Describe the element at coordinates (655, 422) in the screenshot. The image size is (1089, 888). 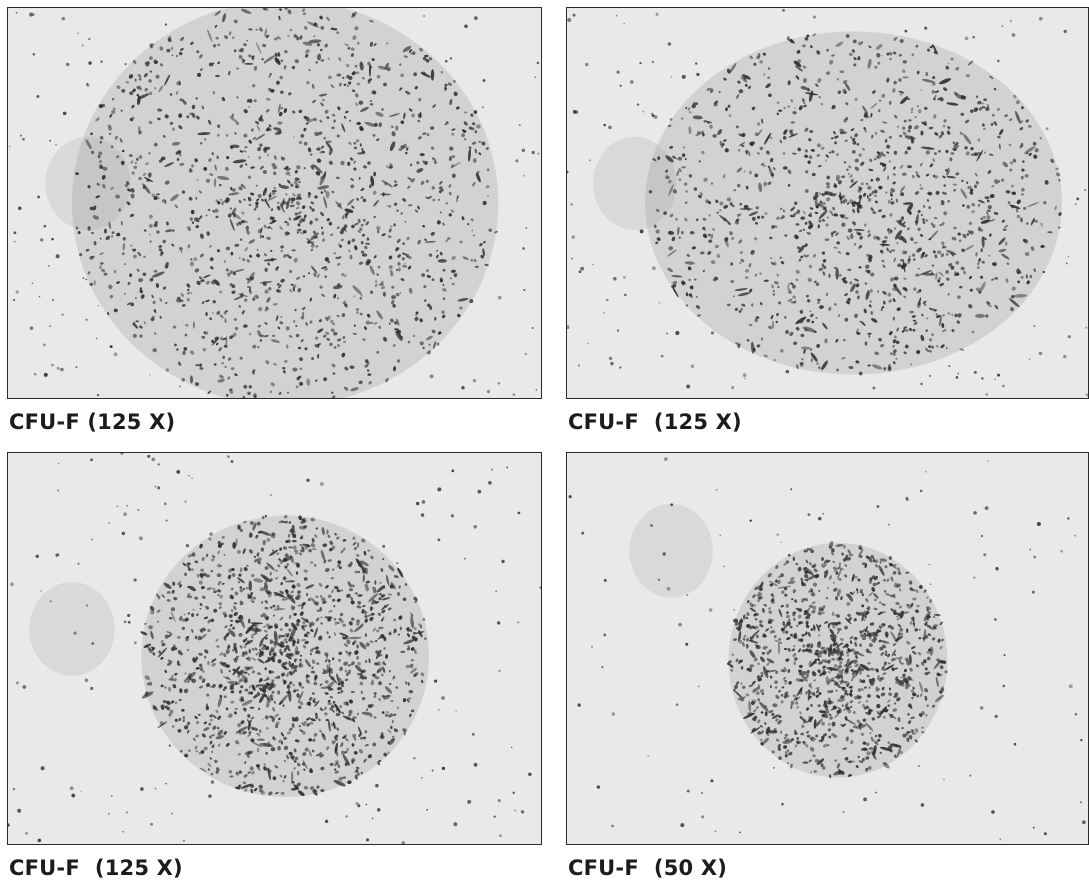
I see `caption-2: CFU-F (125 X)` at that location.